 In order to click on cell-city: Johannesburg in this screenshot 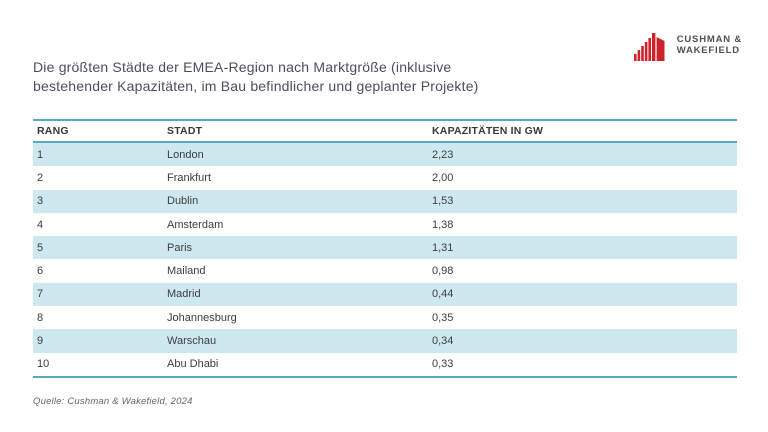, I will do `click(202, 317)`.